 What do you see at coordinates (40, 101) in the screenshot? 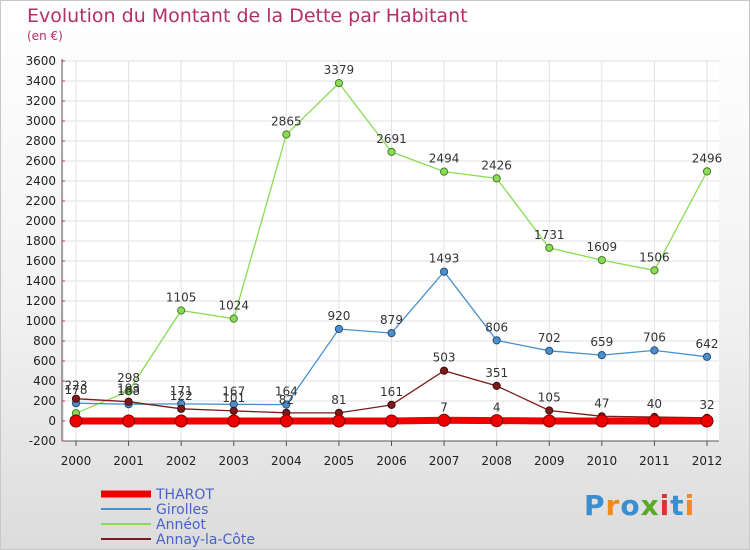
I see `y-tick-label: 3200` at bounding box center [40, 101].